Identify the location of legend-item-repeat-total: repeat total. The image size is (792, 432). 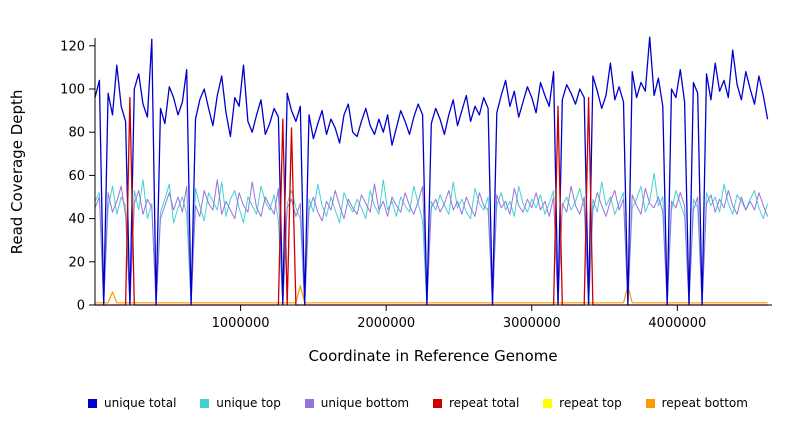
(476, 403).